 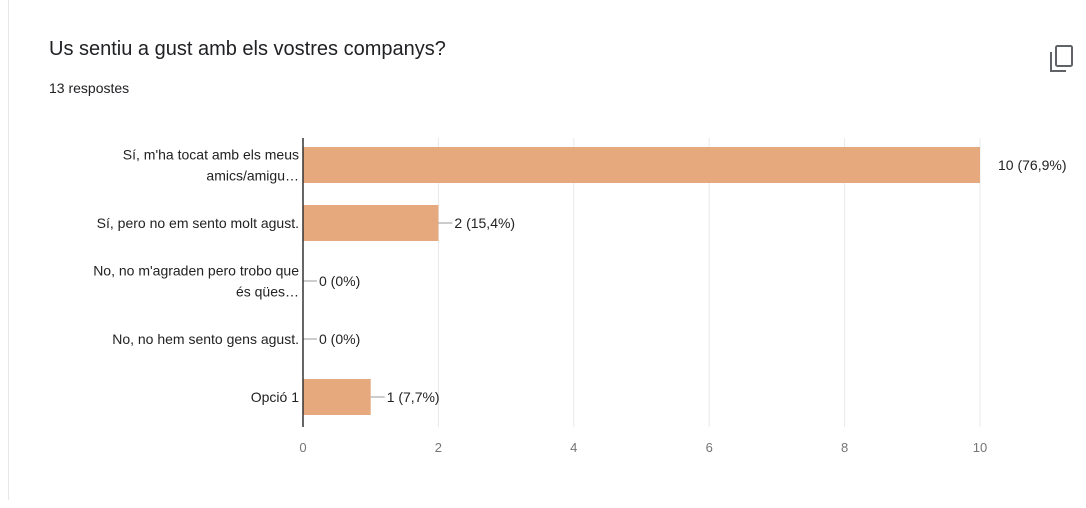 What do you see at coordinates (844, 447) in the screenshot?
I see `x-tick-label: 8` at bounding box center [844, 447].